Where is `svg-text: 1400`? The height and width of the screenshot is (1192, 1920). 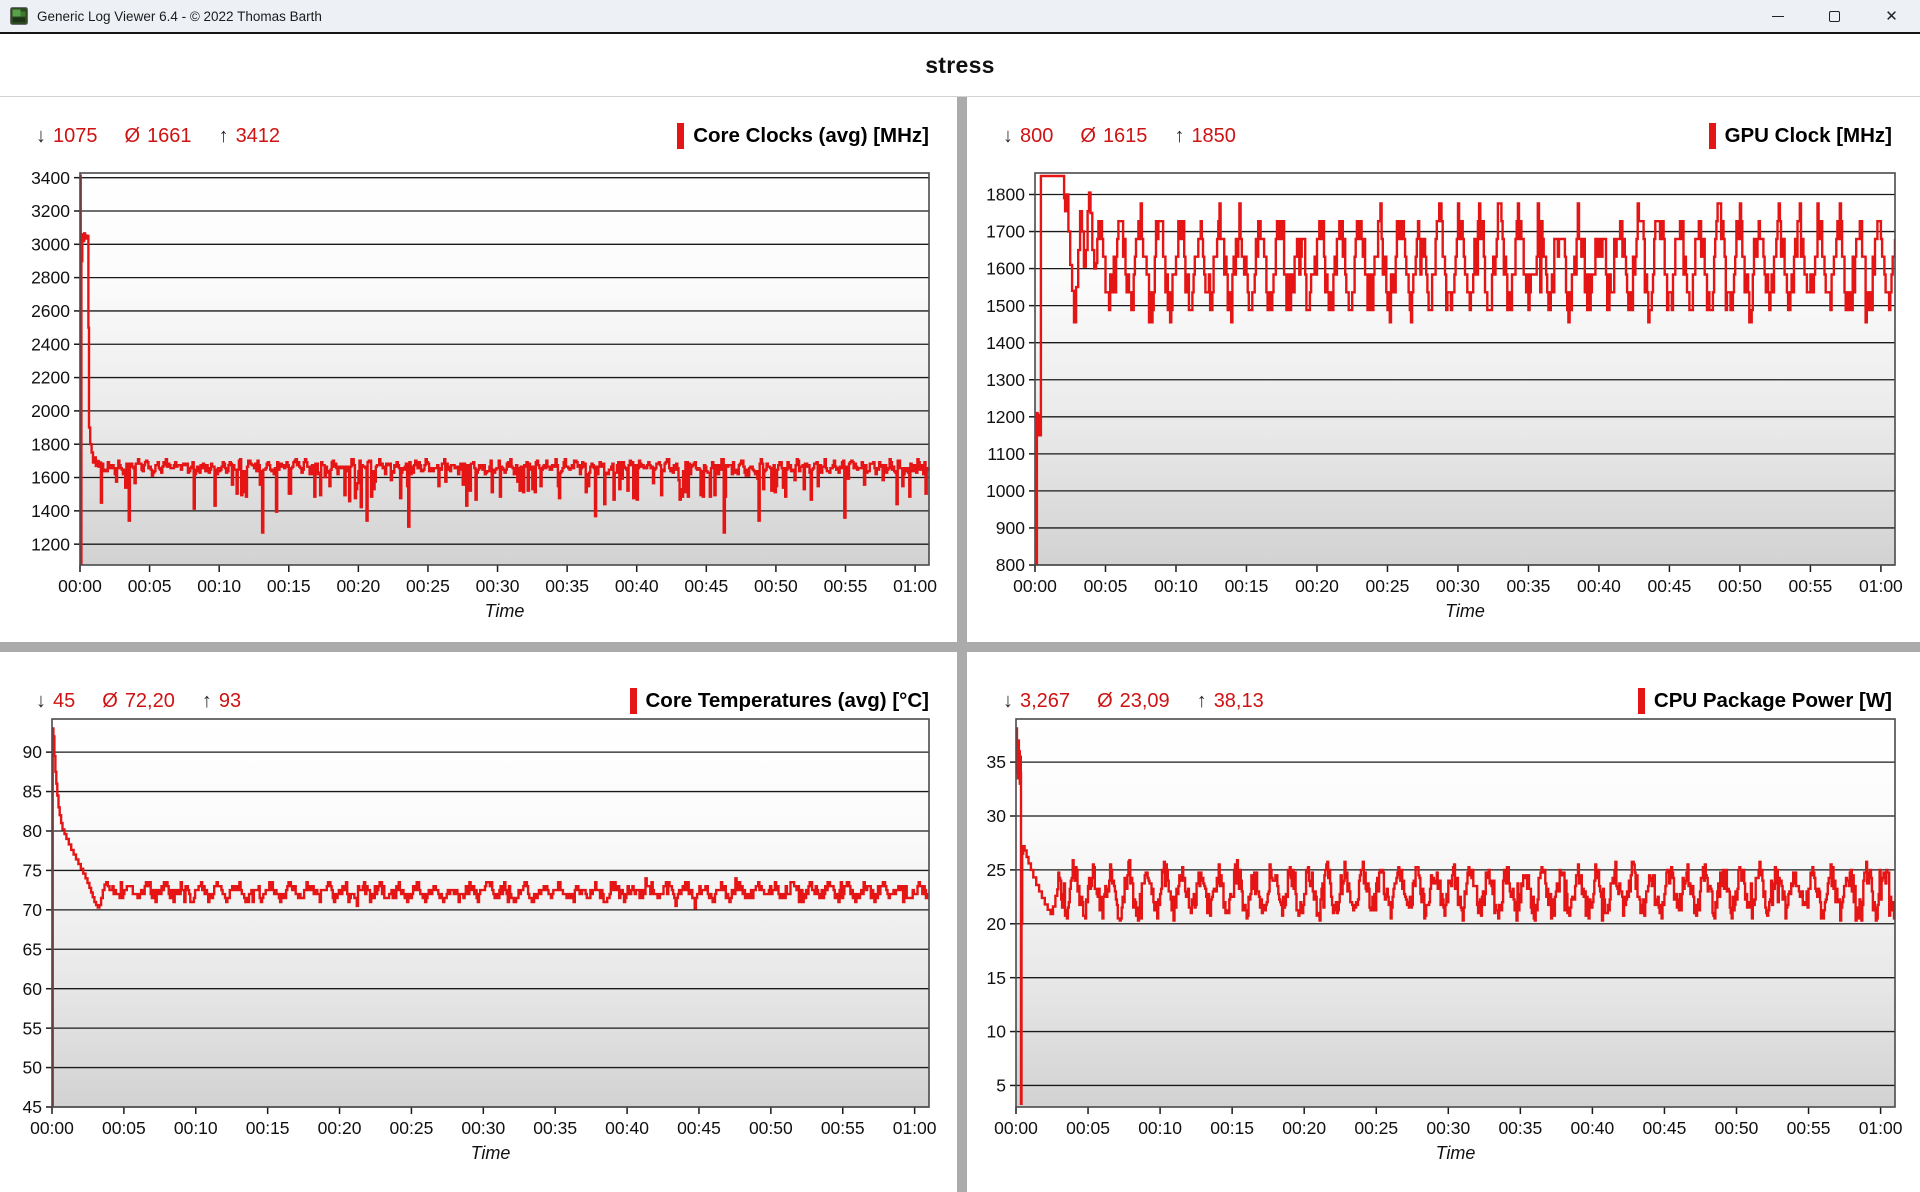 svg-text: 1400 is located at coordinates (1005, 343).